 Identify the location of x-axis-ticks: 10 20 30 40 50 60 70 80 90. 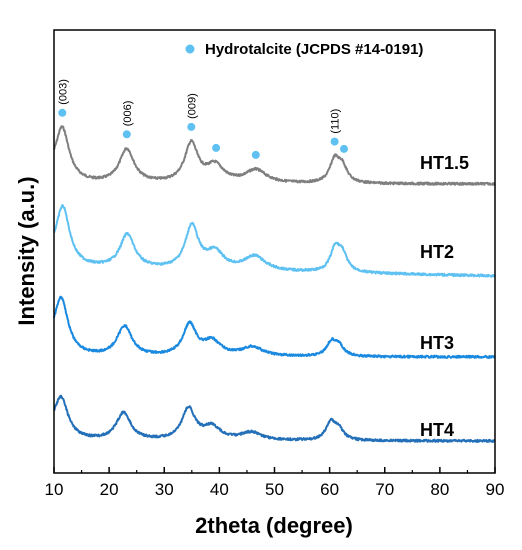
(275, 483).